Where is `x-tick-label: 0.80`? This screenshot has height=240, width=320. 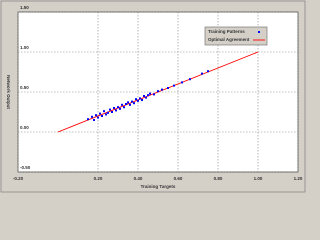
x-tick-label: 0.80 is located at coordinates (218, 178).